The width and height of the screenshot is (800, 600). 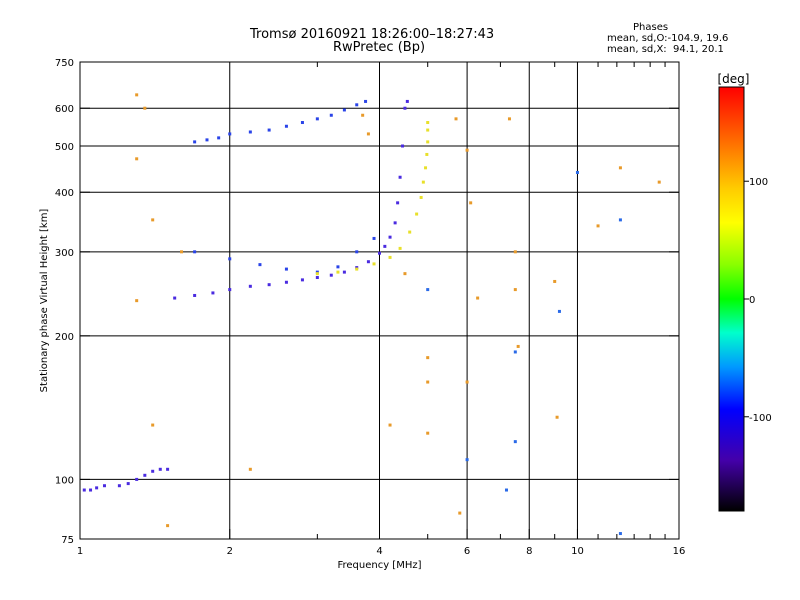 I want to click on y-tick-label: 400, so click(x=64, y=193).